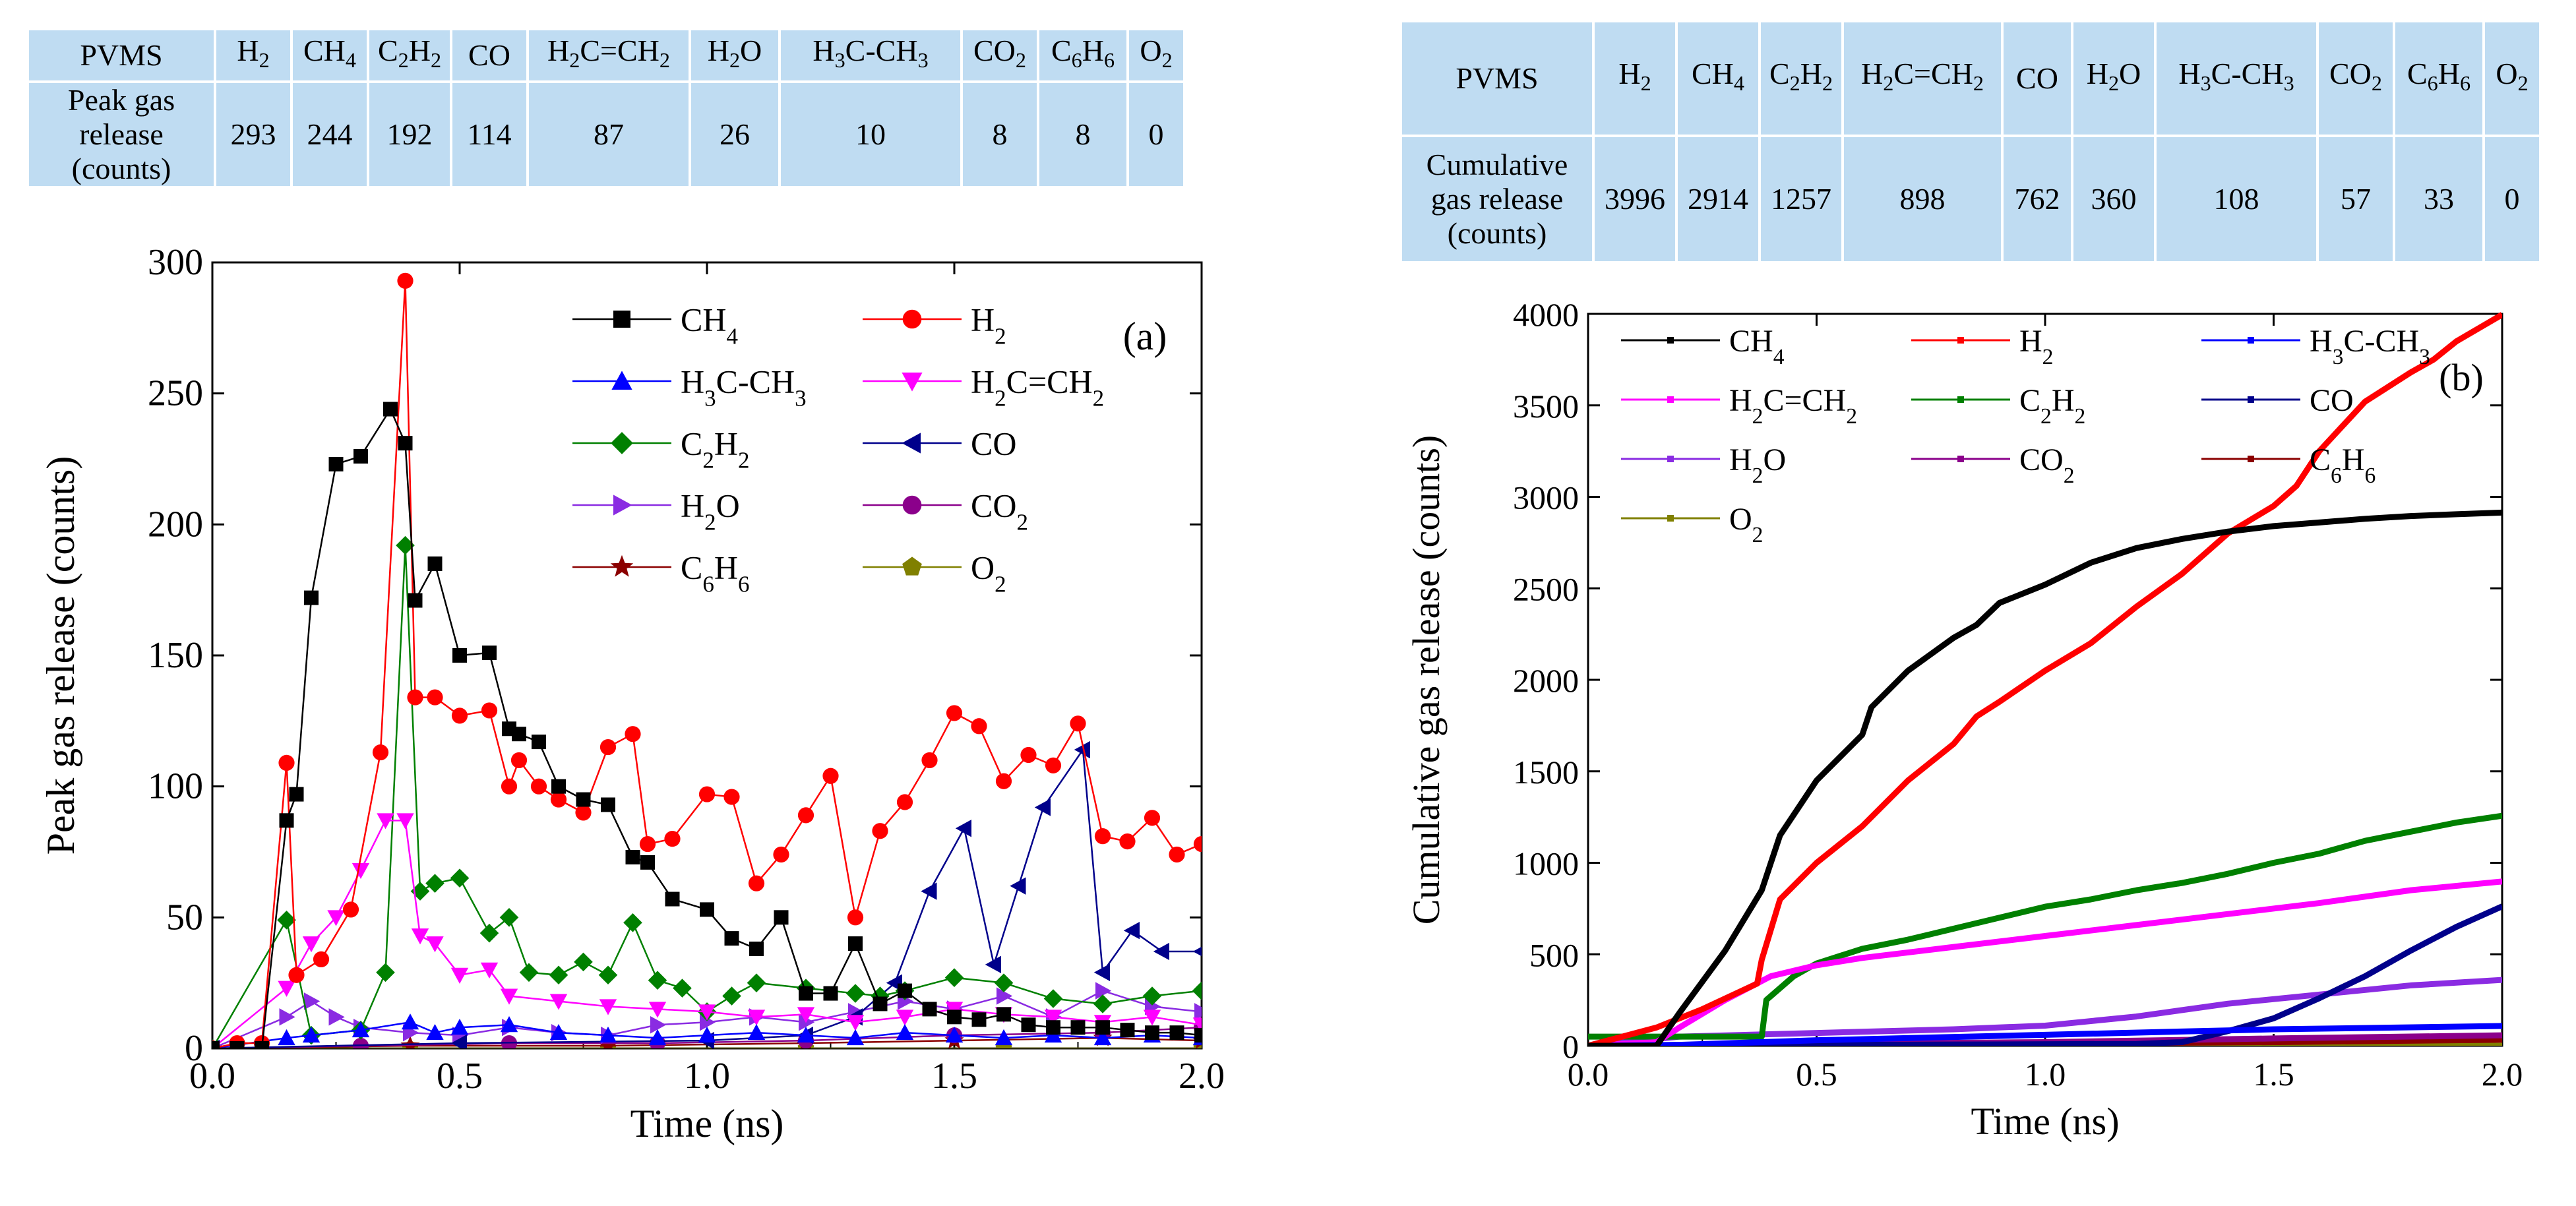 Image resolution: width=2576 pixels, height=1206 pixels. What do you see at coordinates (1546, 497) in the screenshot?
I see `y-tick-label: 3000` at bounding box center [1546, 497].